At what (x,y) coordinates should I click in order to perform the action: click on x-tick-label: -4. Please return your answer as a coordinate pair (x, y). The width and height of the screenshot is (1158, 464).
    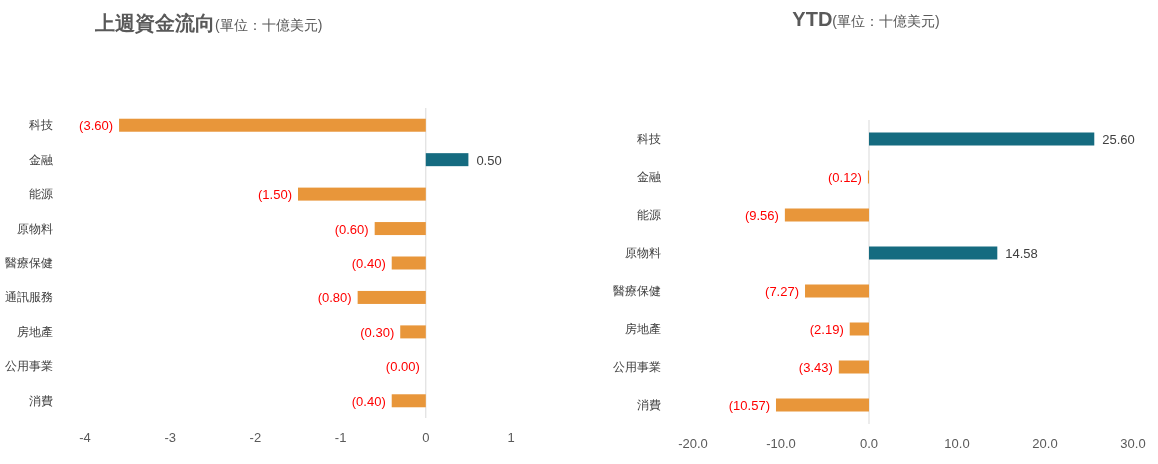
    Looking at the image, I should click on (85, 437).